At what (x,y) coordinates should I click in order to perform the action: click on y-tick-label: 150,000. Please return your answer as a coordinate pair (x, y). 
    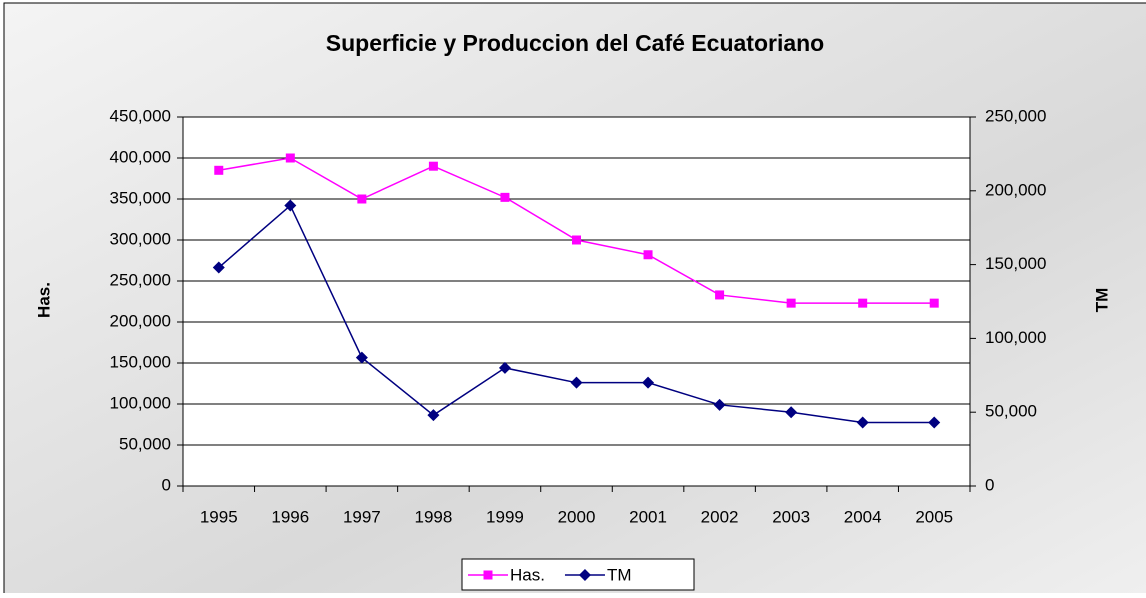
    Looking at the image, I should click on (140, 361).